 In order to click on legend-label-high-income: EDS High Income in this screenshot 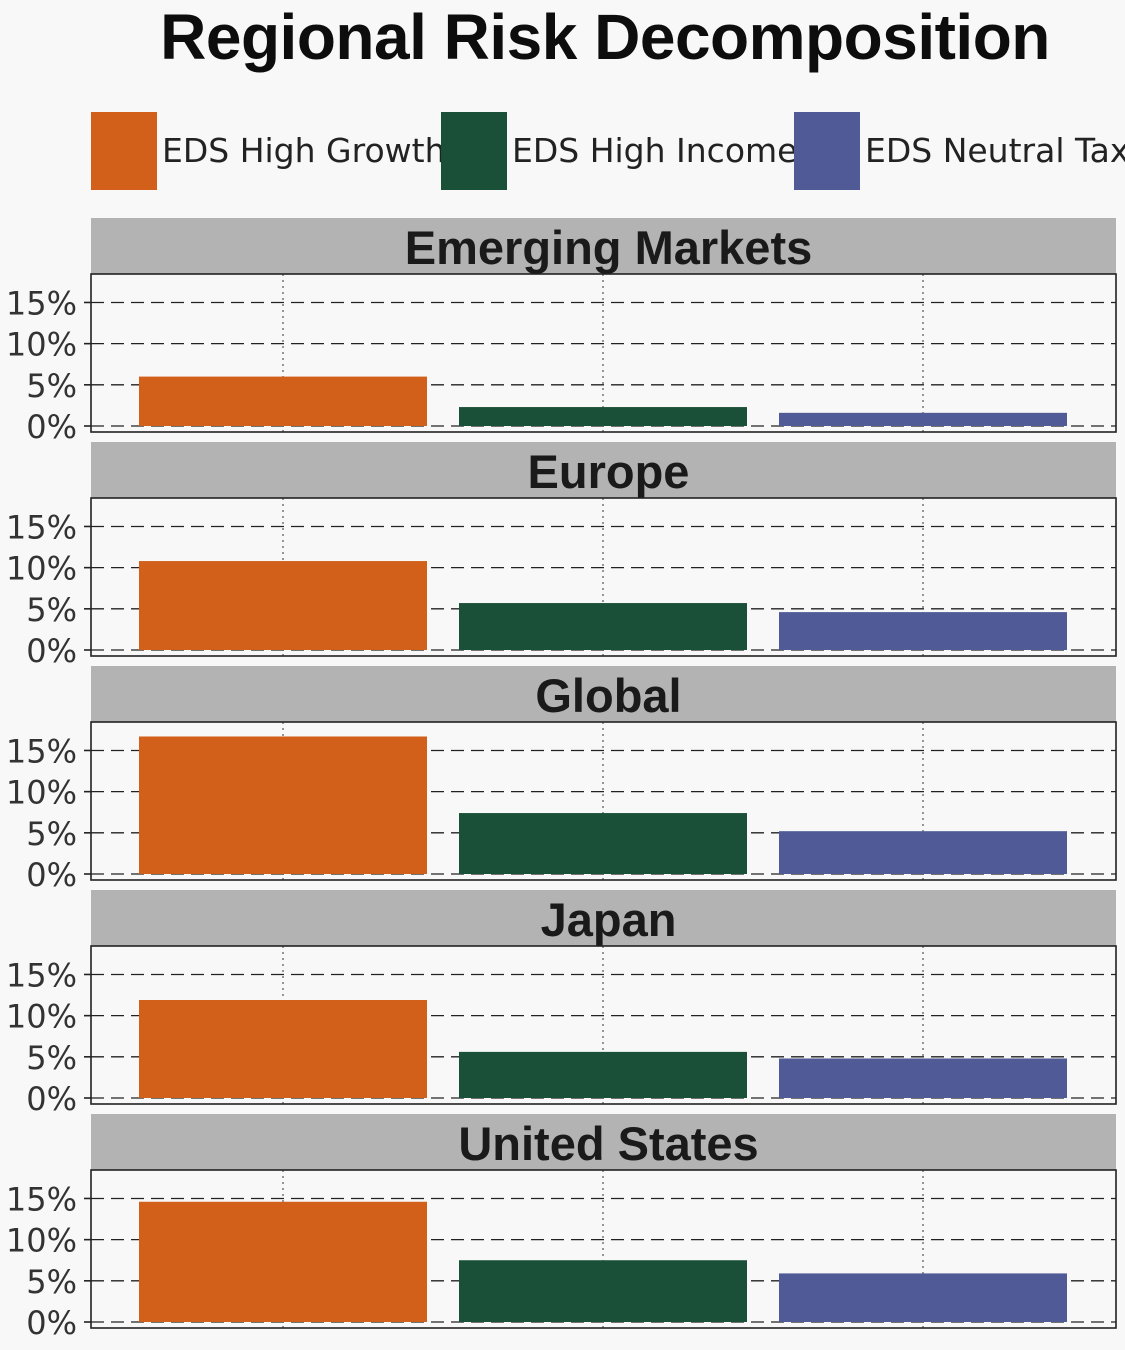, I will do `click(655, 150)`.